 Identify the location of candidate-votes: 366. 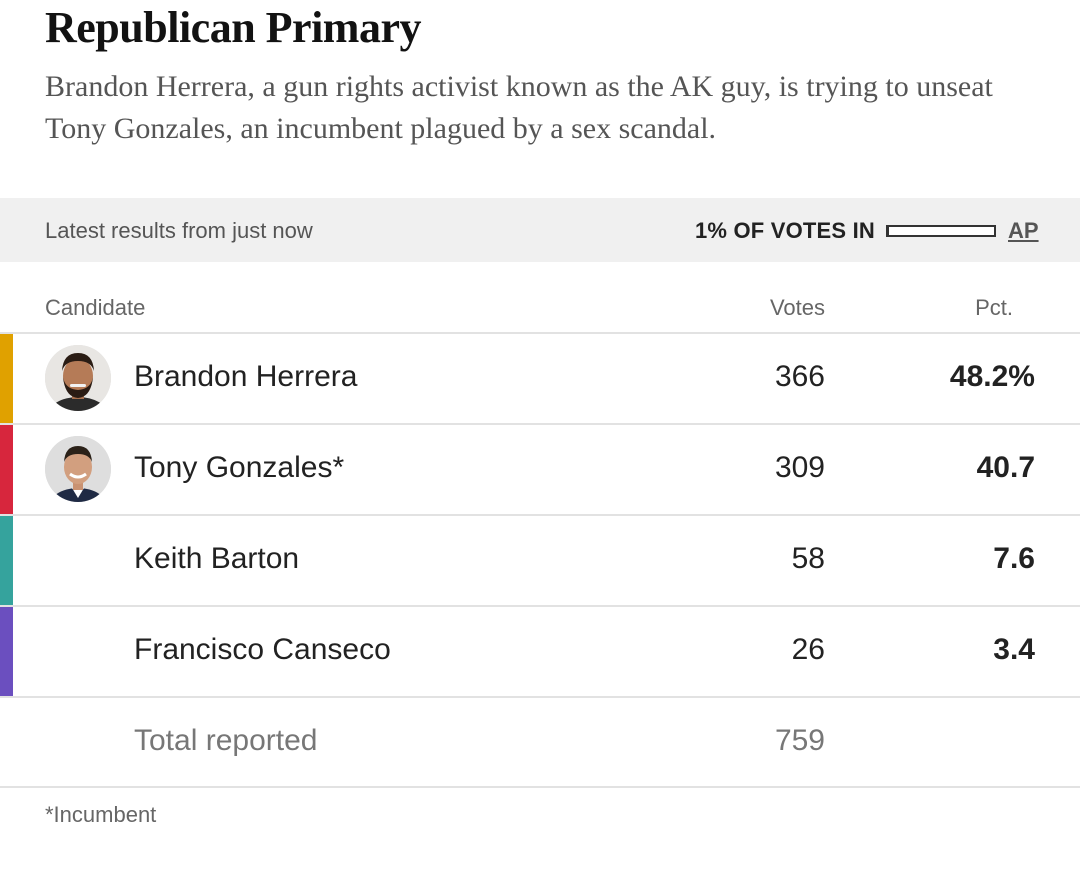
(799, 376).